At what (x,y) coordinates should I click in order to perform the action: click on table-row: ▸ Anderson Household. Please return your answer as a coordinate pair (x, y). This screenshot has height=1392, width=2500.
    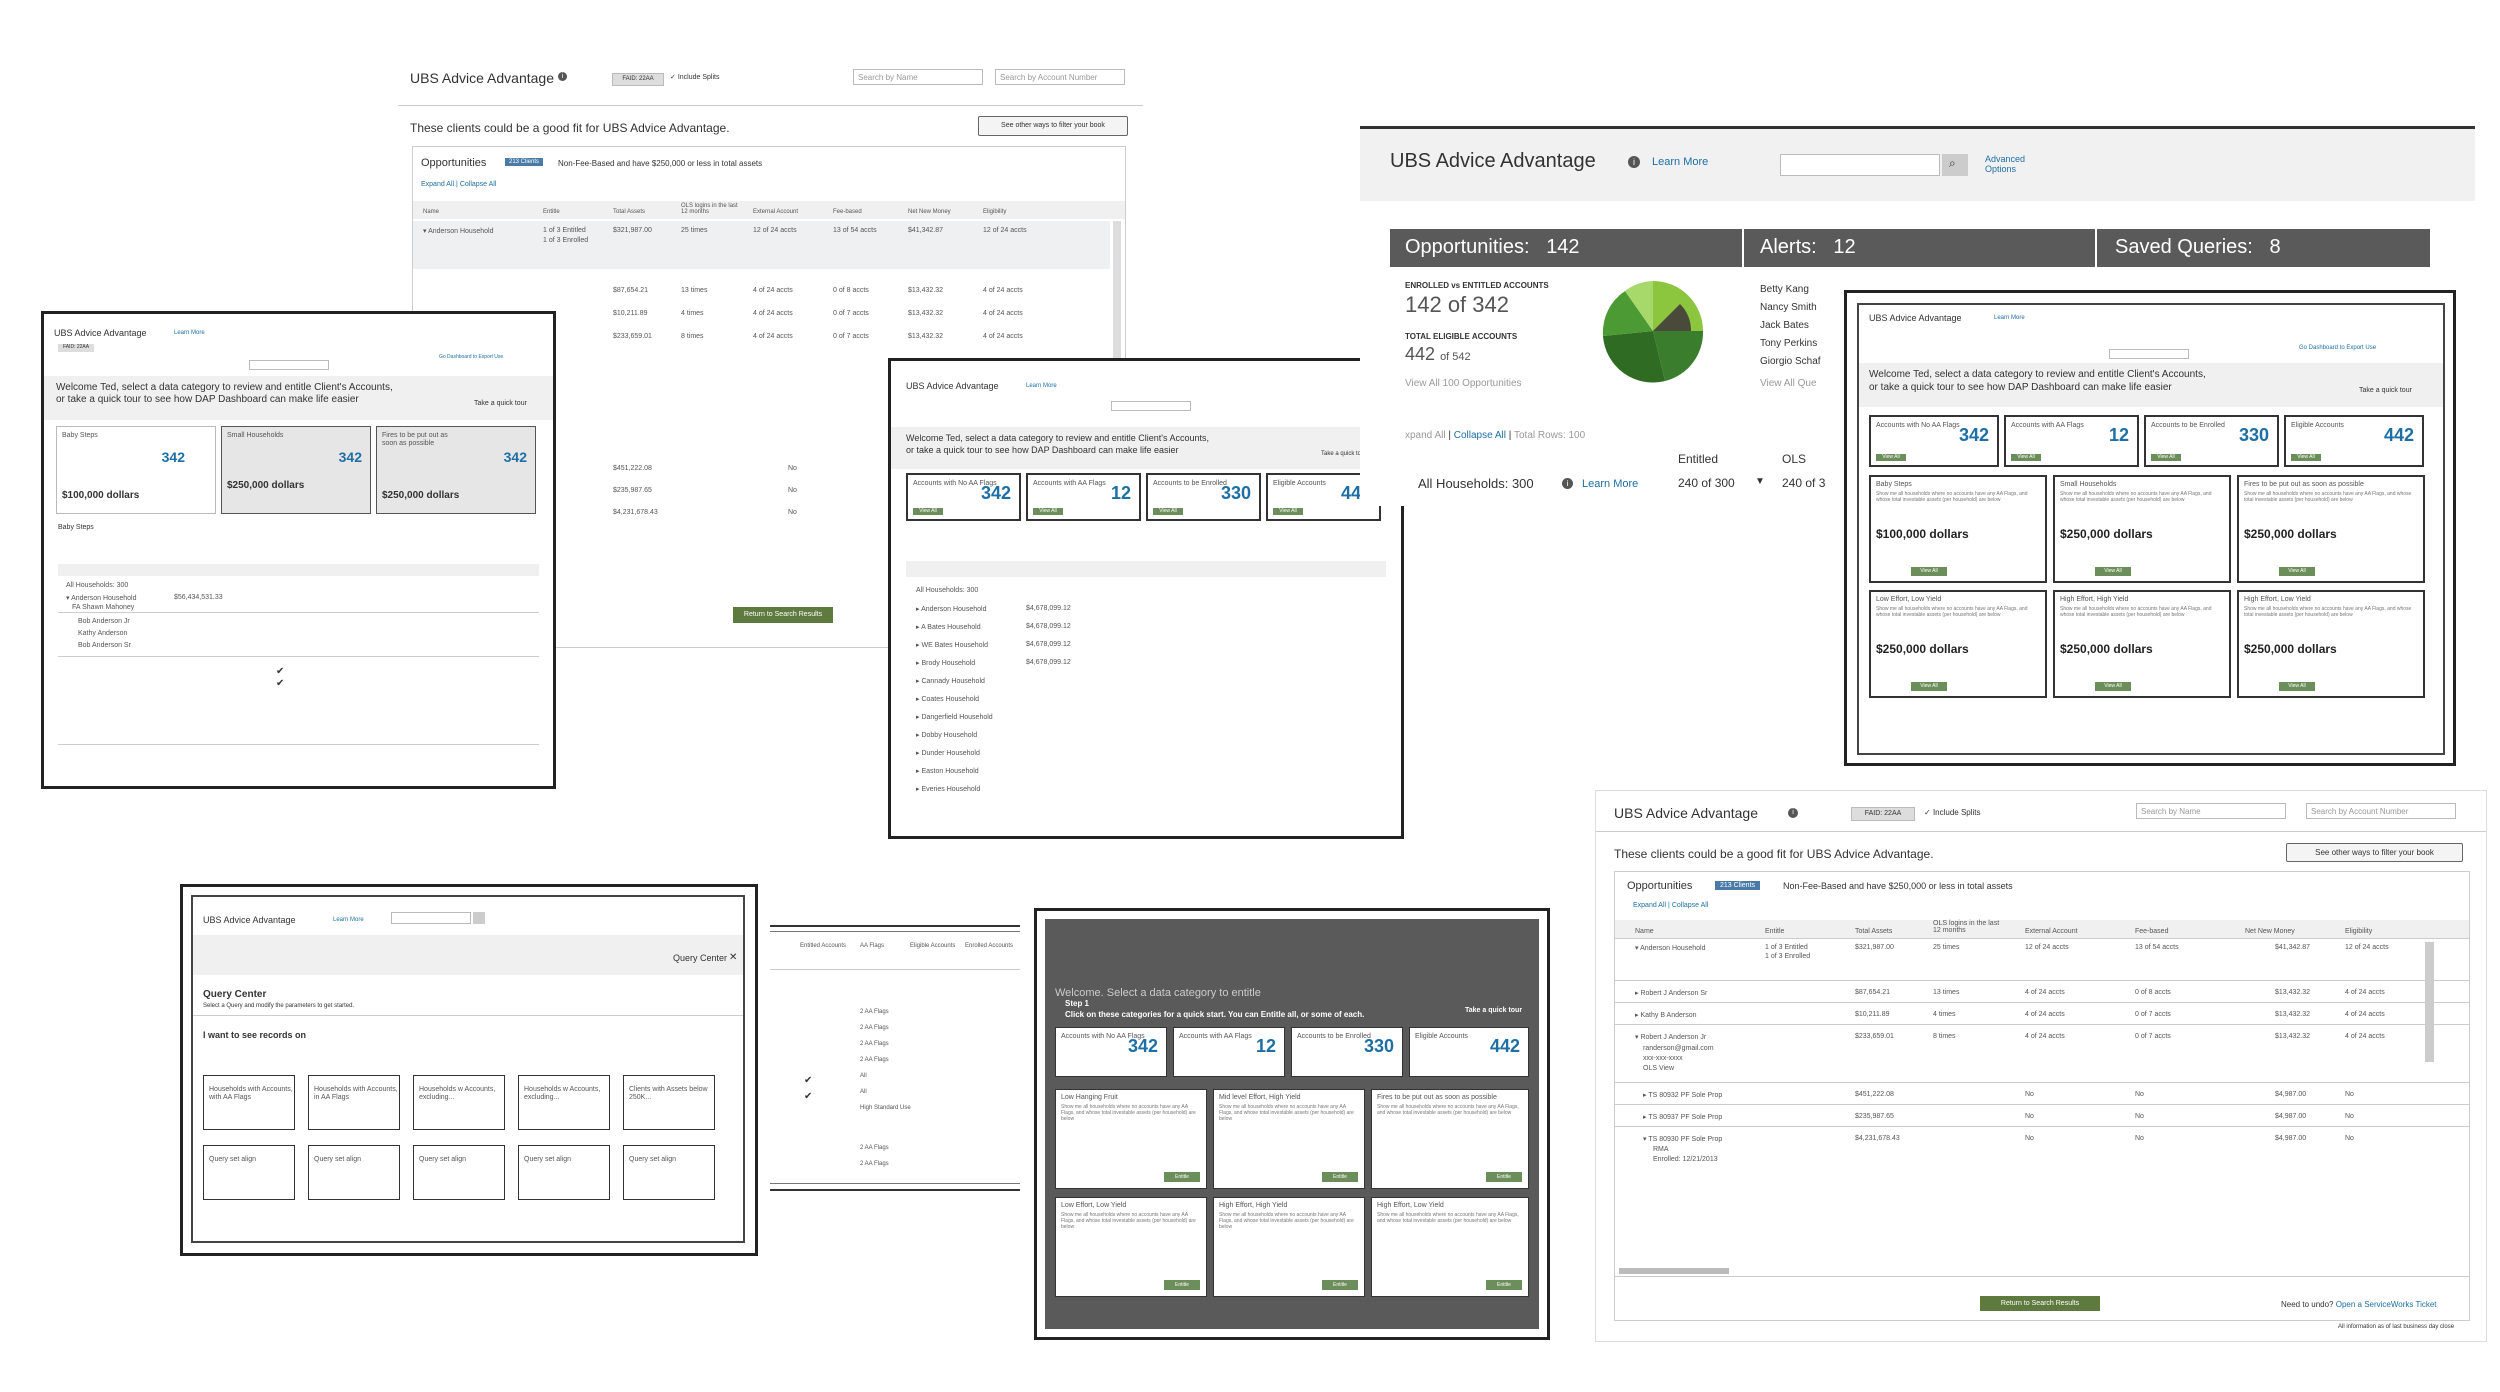
    Looking at the image, I should click on (951, 609).